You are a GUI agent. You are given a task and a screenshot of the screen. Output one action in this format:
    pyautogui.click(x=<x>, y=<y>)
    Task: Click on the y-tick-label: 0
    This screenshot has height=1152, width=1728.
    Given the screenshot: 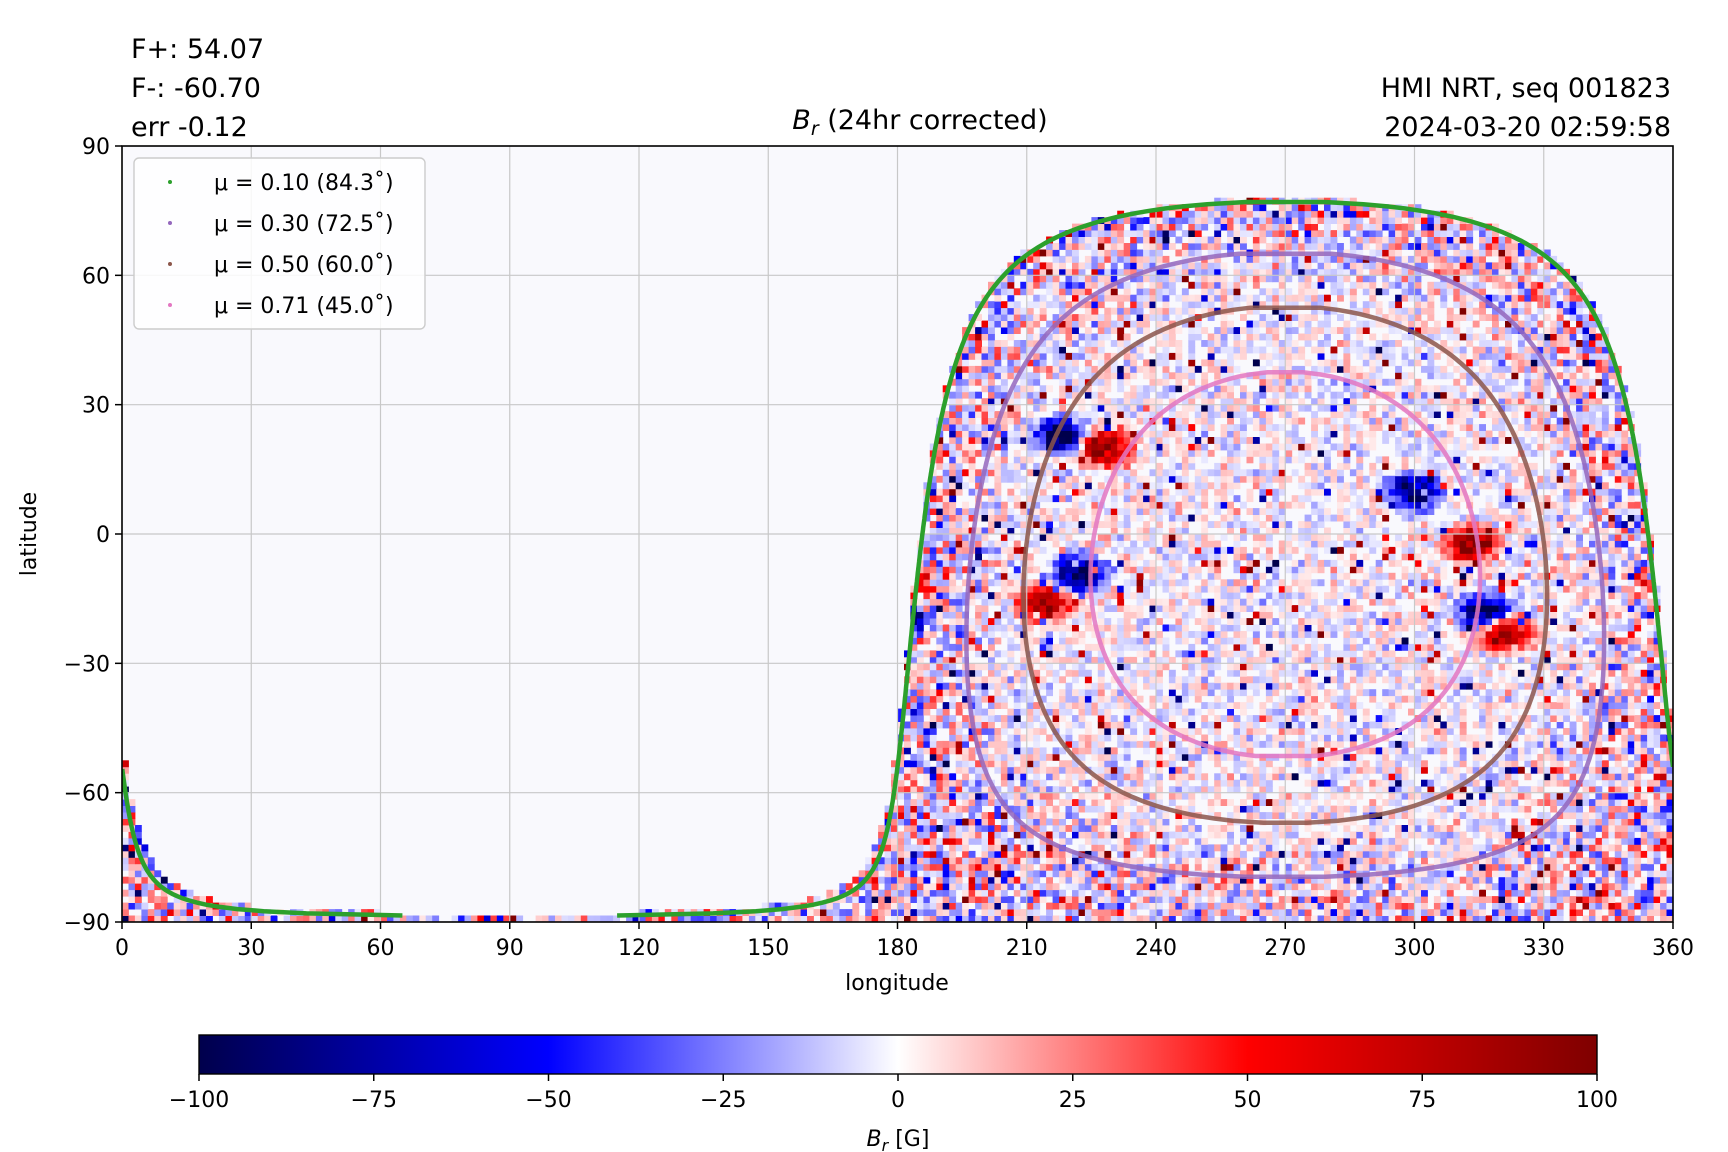 What is the action you would take?
    pyautogui.click(x=103, y=535)
    